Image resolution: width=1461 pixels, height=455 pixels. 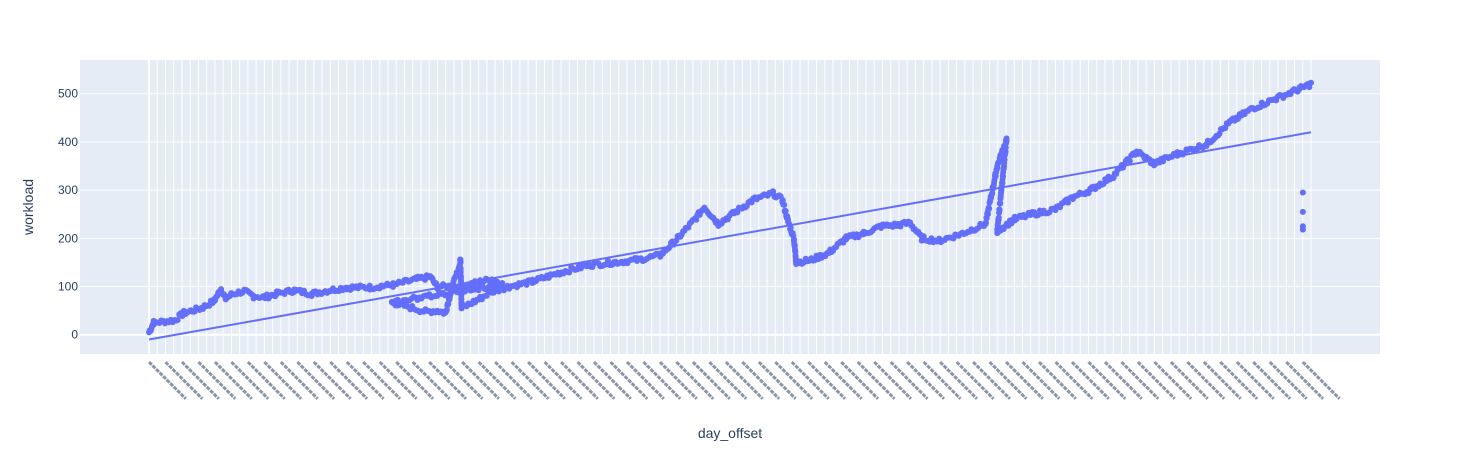 I want to click on y-tick-label: 300, so click(x=68, y=190).